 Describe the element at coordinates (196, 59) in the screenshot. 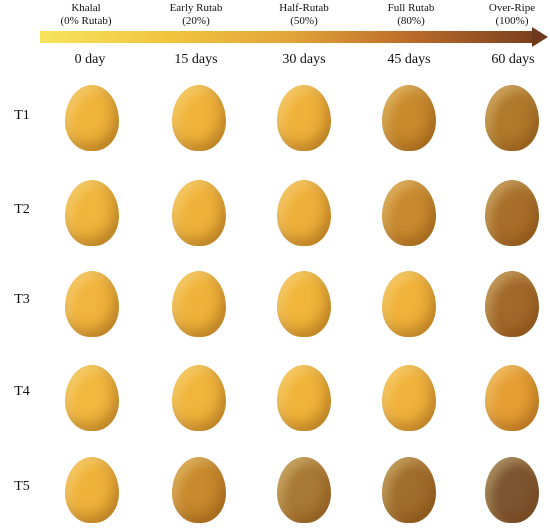

I see `day-label: 15 days` at that location.